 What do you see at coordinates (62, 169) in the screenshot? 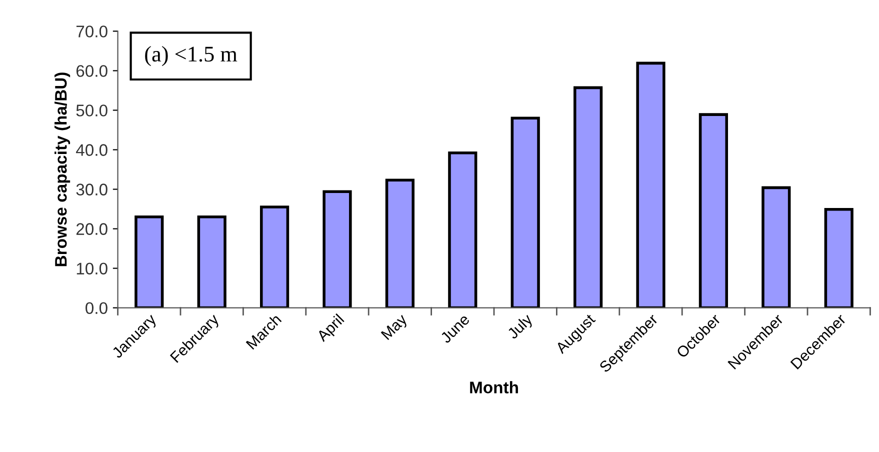
I see `y-axis-title: Browse capacity (ha/BU)` at bounding box center [62, 169].